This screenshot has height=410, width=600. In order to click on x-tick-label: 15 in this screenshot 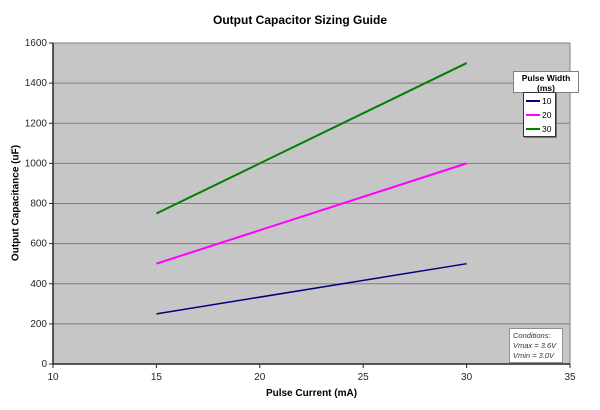, I will do `click(157, 377)`.